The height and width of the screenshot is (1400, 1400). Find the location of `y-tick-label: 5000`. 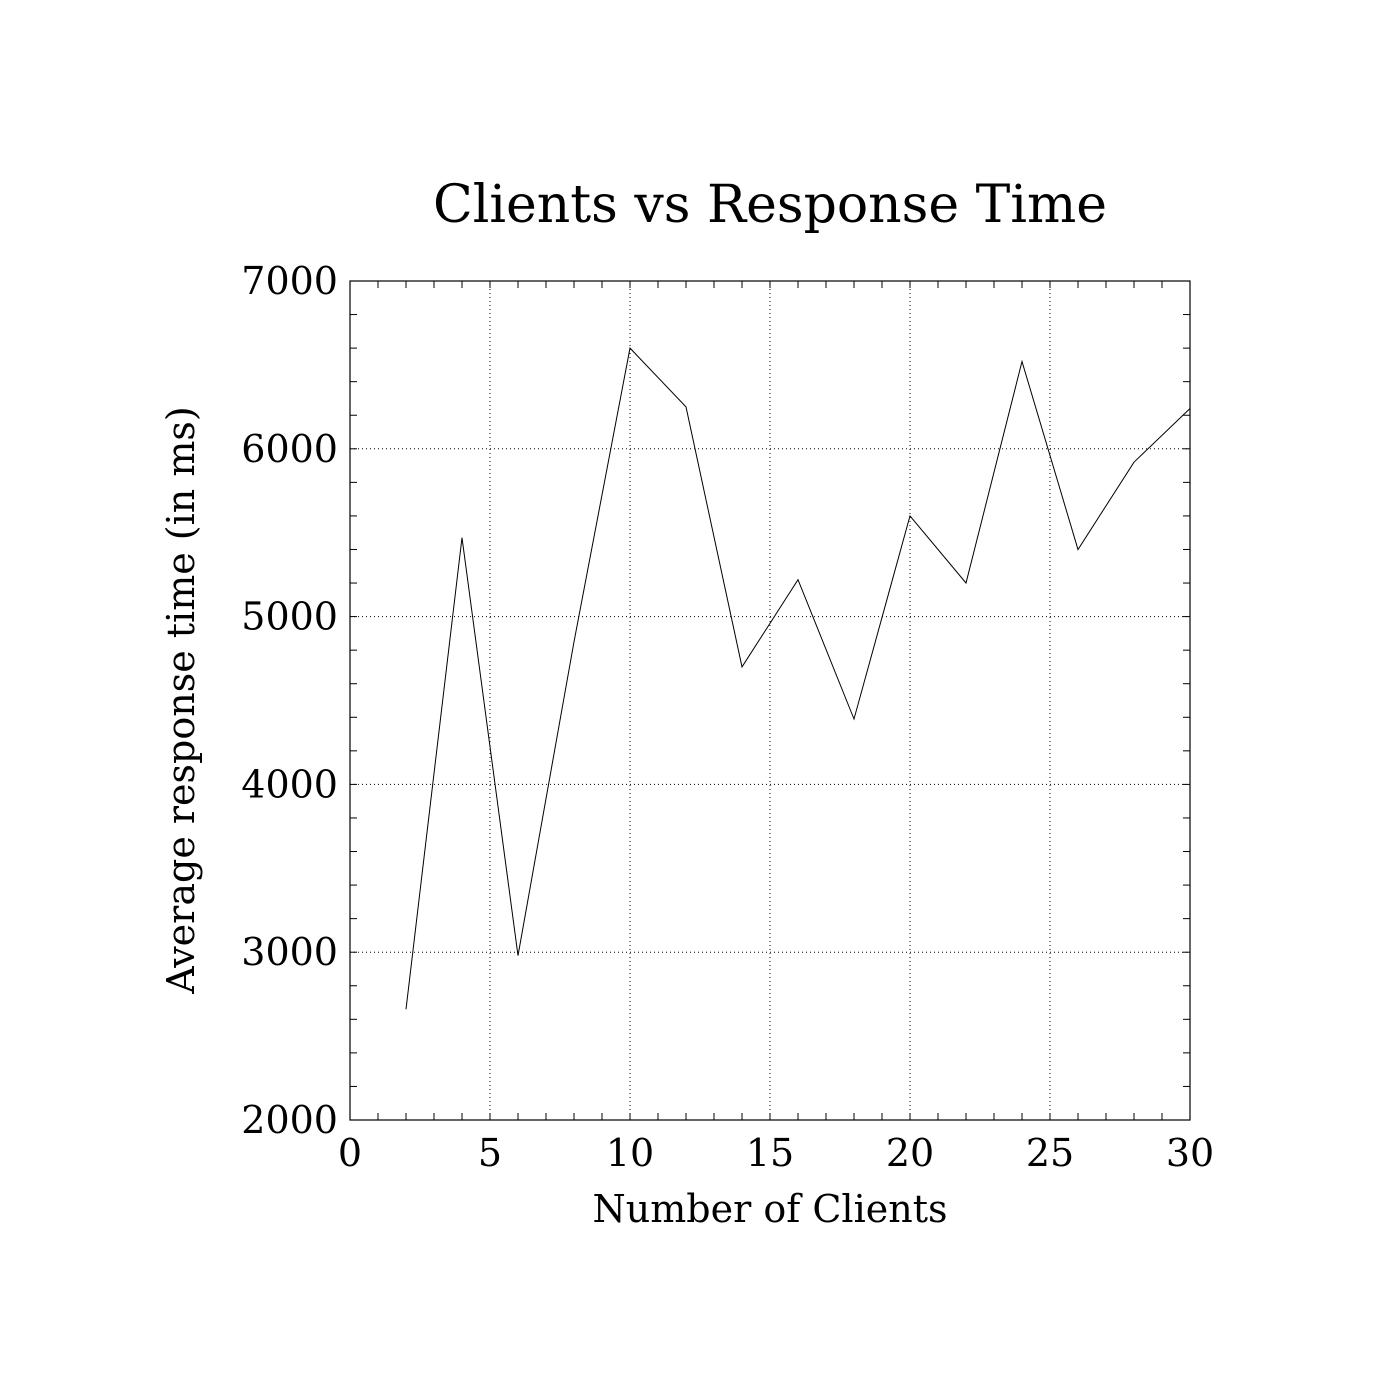

y-tick-label: 5000 is located at coordinates (289, 617).